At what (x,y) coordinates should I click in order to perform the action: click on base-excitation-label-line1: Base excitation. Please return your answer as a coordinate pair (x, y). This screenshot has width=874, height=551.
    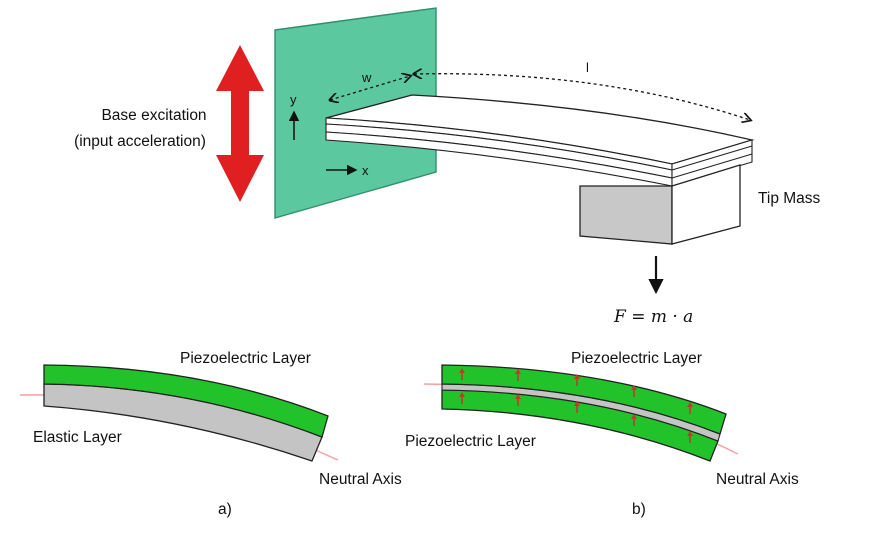
    Looking at the image, I should click on (153, 115).